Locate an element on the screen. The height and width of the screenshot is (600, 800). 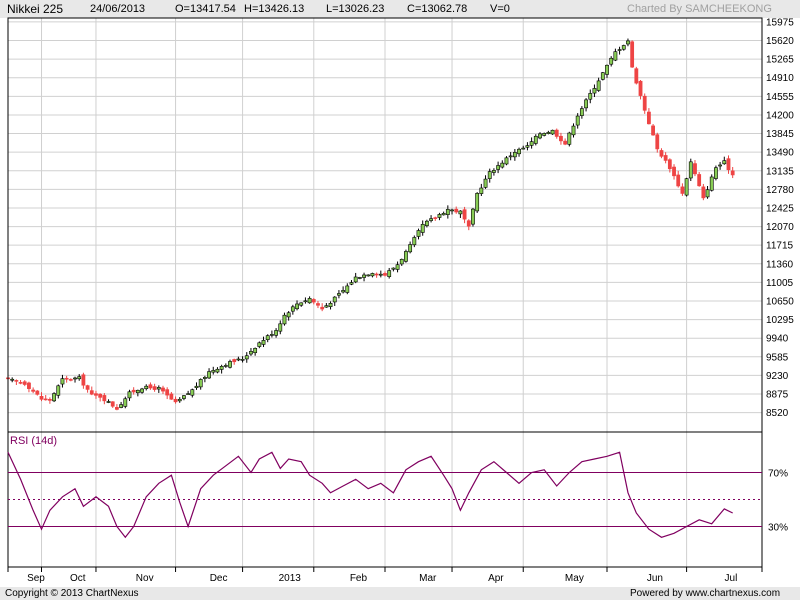
rsi-series-line is located at coordinates (370, 495).